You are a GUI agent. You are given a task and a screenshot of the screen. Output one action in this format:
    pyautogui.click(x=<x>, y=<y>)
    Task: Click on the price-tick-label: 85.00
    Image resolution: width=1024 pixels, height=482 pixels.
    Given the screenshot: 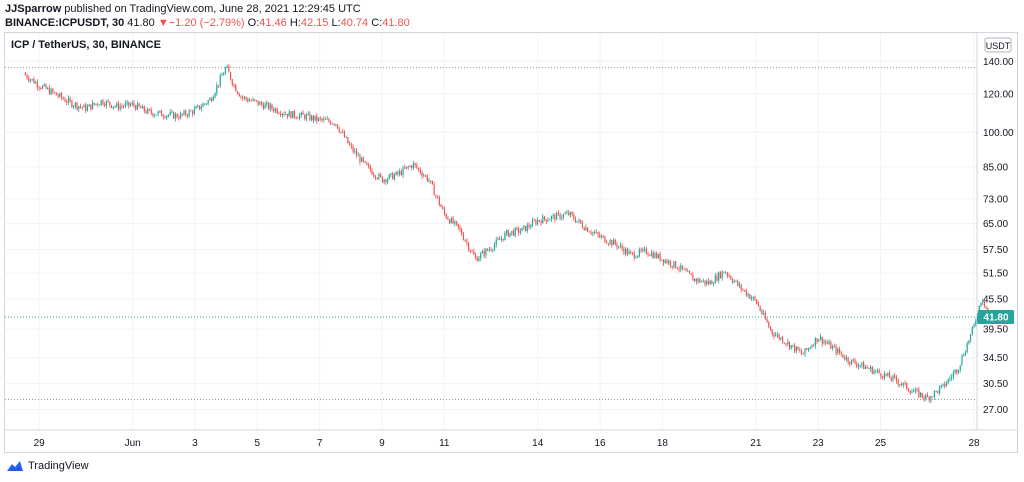 What is the action you would take?
    pyautogui.click(x=995, y=167)
    